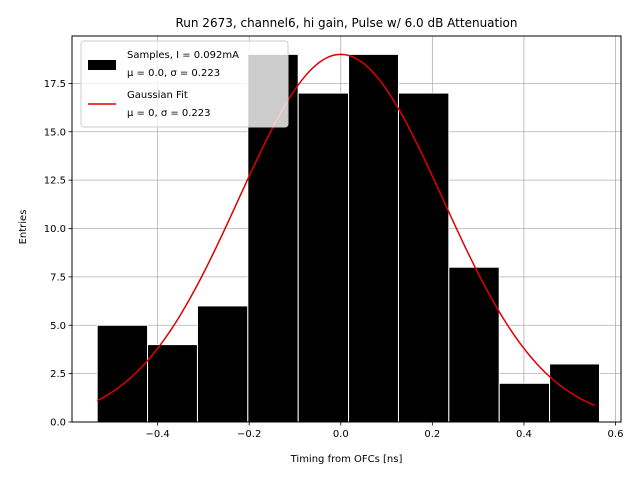 Image resolution: width=640 pixels, height=480 pixels. I want to click on legend-box, so click(184, 84).